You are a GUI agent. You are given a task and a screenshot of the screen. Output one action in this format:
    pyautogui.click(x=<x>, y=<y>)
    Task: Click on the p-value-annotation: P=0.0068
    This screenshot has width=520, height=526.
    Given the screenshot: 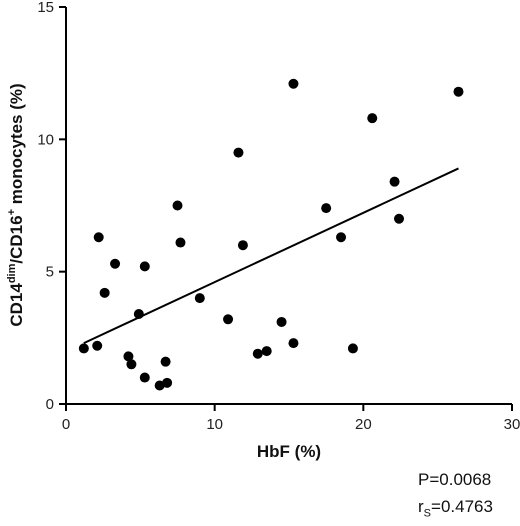 What is the action you would take?
    pyautogui.click(x=455, y=479)
    